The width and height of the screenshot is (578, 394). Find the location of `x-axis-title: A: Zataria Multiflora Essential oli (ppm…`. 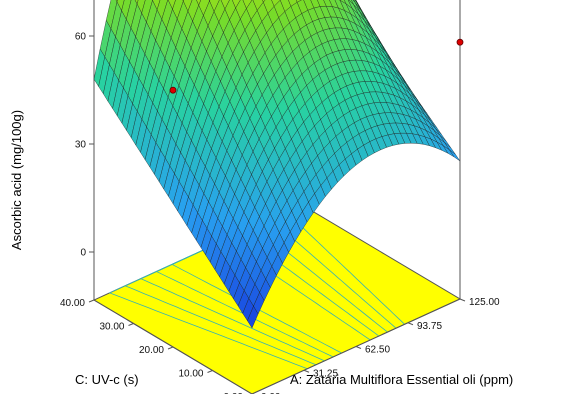

x-axis-title: A: Zataria Multiflora Essential oli (ppm… is located at coordinates (401, 379).